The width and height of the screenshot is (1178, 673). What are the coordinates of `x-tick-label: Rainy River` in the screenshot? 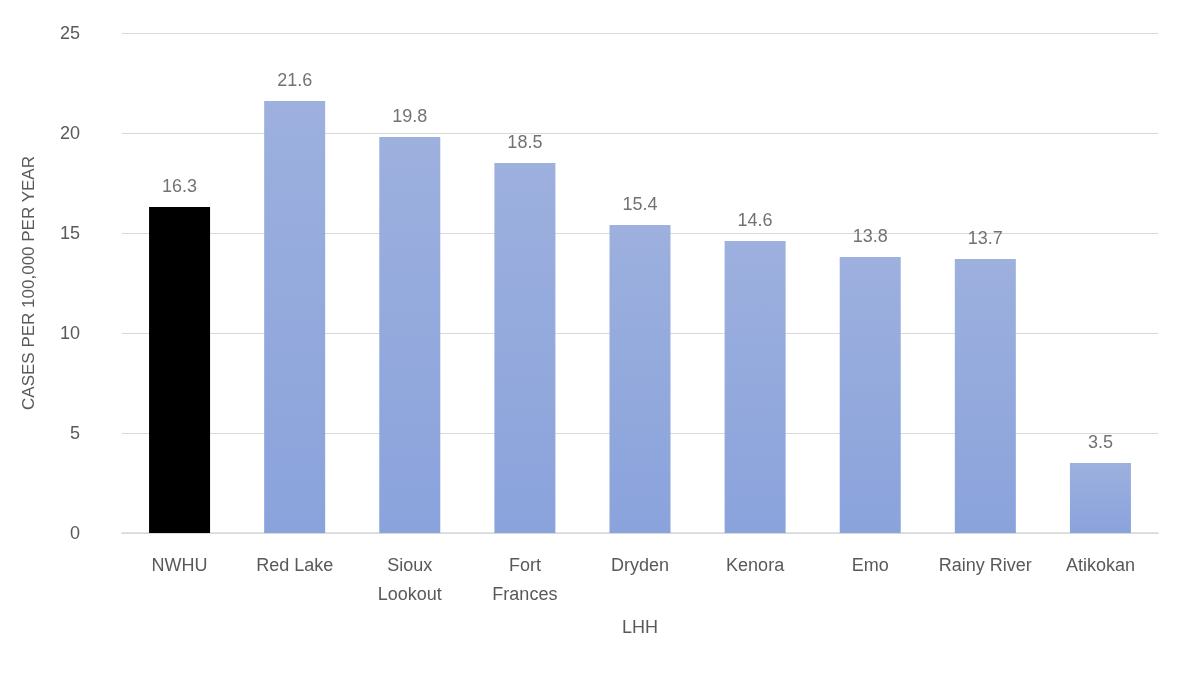 It's located at (985, 564).